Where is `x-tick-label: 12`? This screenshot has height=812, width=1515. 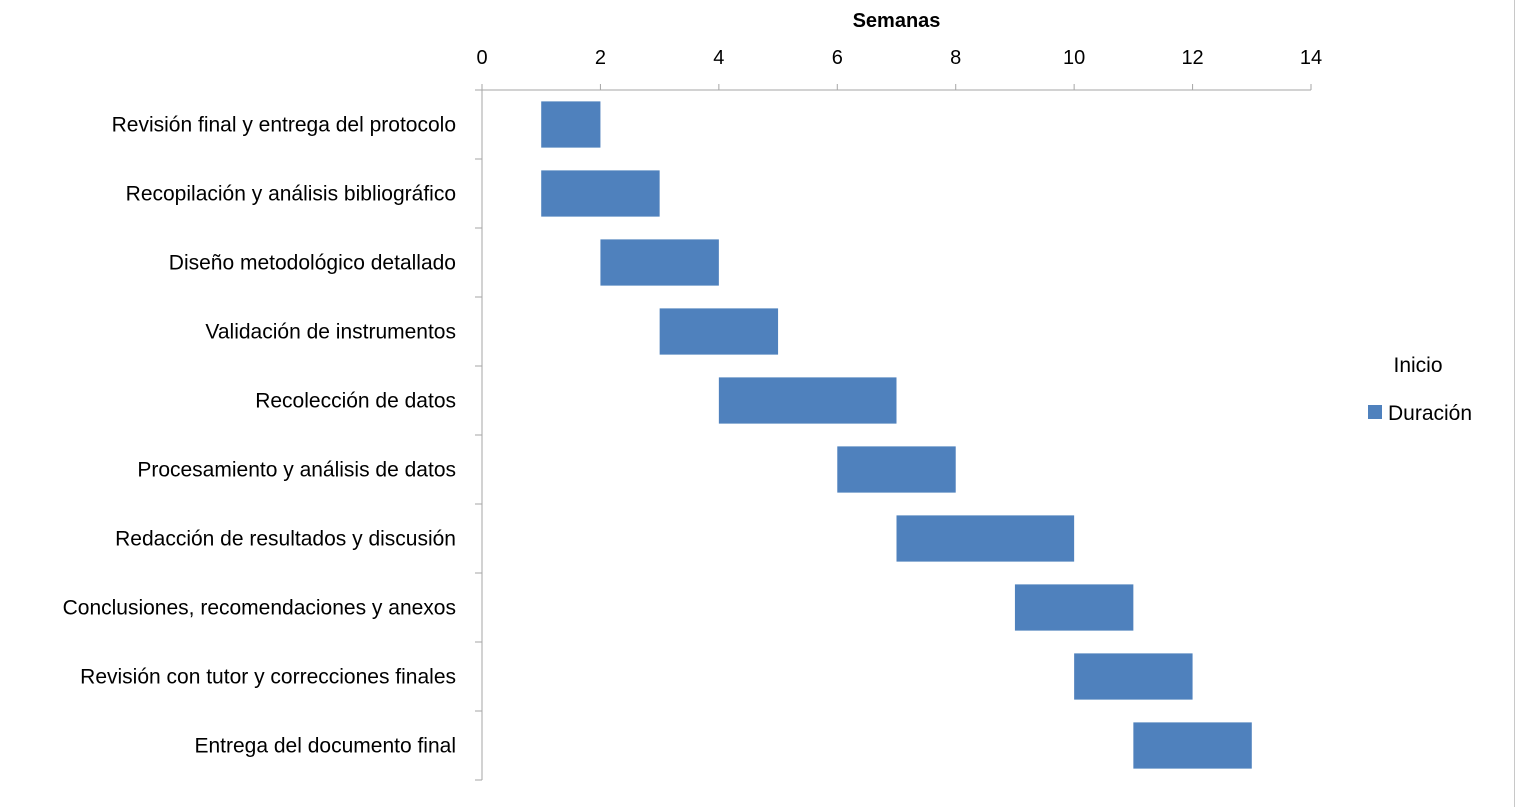
x-tick-label: 12 is located at coordinates (1192, 58).